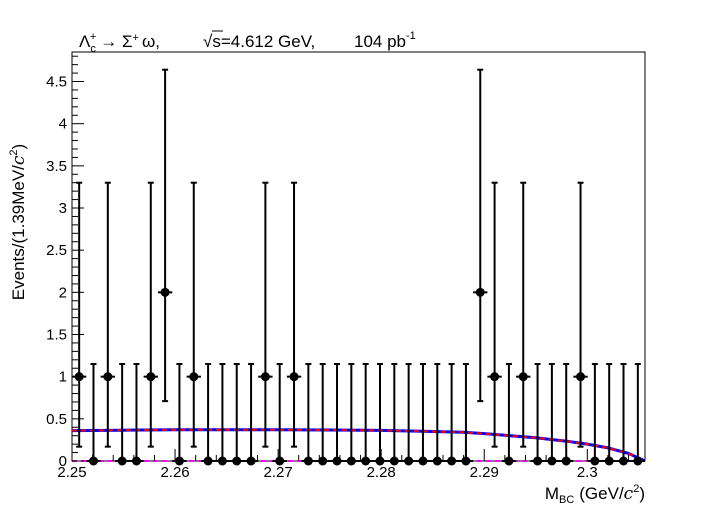 The width and height of the screenshot is (716, 512). I want to click on y-tick-label: 2.5, so click(56, 250).